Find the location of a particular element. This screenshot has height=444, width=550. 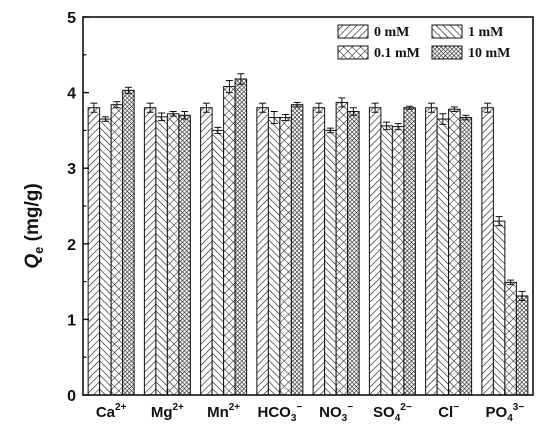

x-category-label: HCO3− is located at coordinates (280, 413).